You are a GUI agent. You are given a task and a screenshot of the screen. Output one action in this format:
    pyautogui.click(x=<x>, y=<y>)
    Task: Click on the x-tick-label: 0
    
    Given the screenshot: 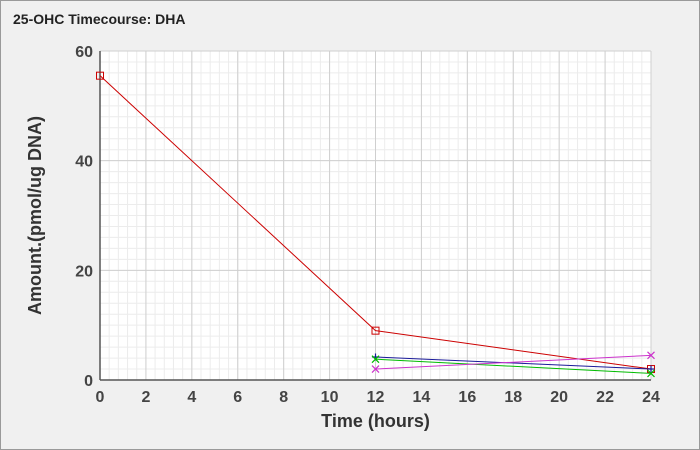 What is the action you would take?
    pyautogui.click(x=100, y=397)
    